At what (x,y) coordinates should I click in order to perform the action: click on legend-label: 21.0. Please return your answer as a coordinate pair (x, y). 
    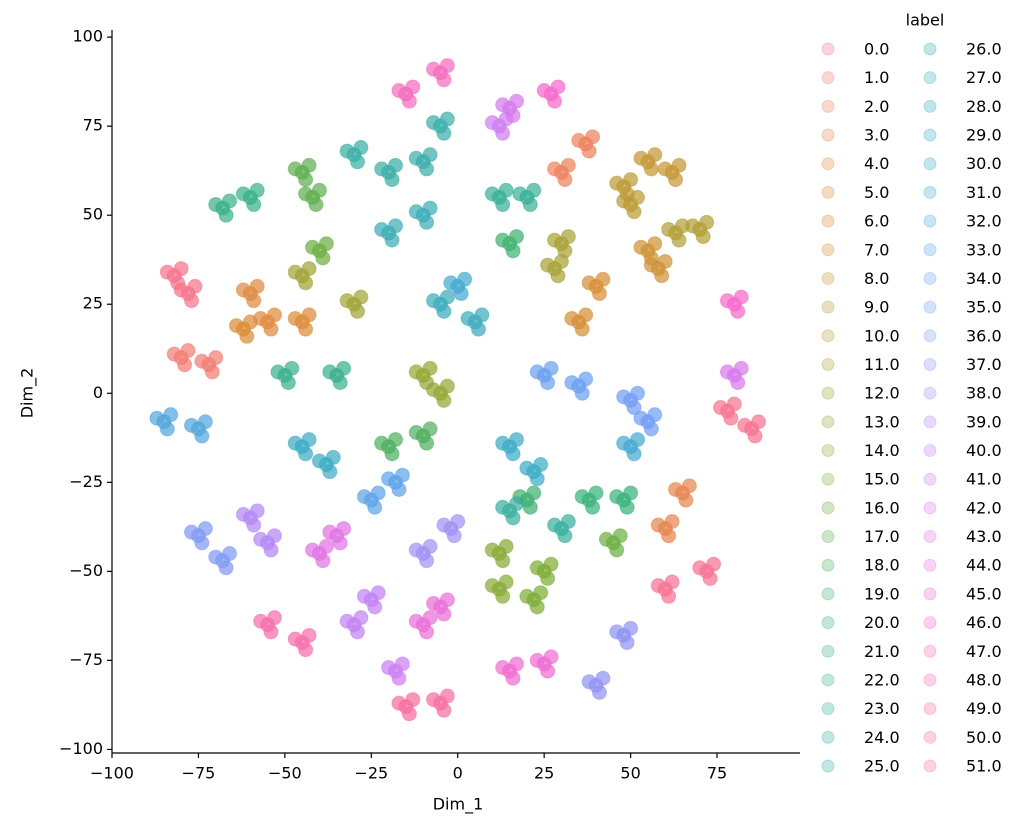
    Looking at the image, I should click on (882, 651).